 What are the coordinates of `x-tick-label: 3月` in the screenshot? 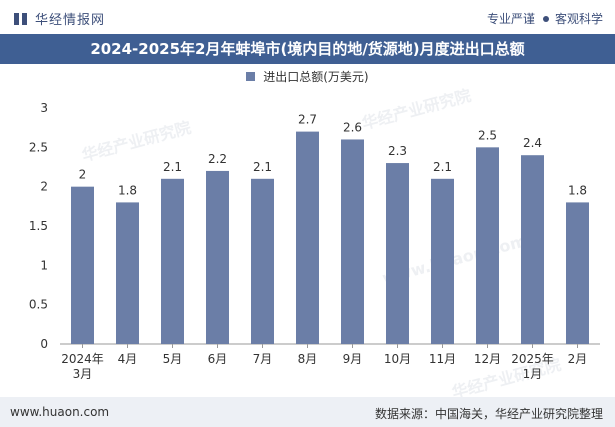 It's located at (83, 374).